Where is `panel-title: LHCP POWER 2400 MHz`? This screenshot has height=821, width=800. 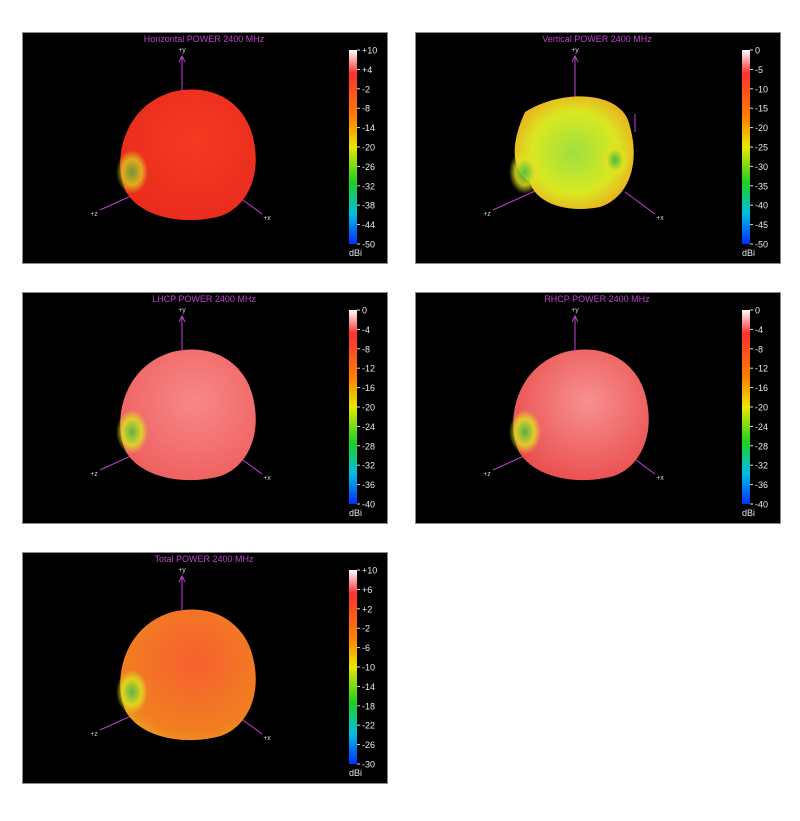 panel-title: LHCP POWER 2400 MHz is located at coordinates (204, 299).